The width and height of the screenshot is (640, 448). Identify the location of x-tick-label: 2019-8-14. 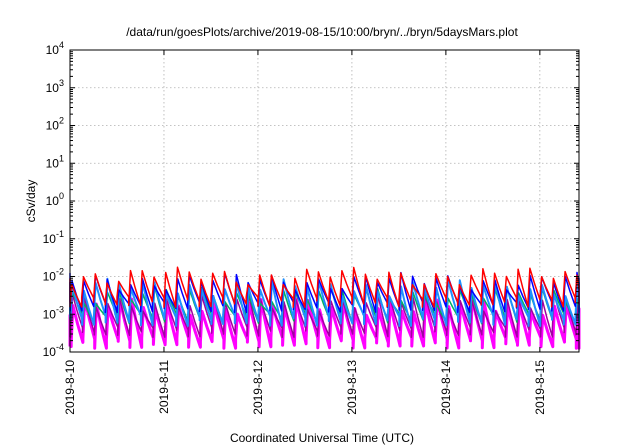
(446, 387).